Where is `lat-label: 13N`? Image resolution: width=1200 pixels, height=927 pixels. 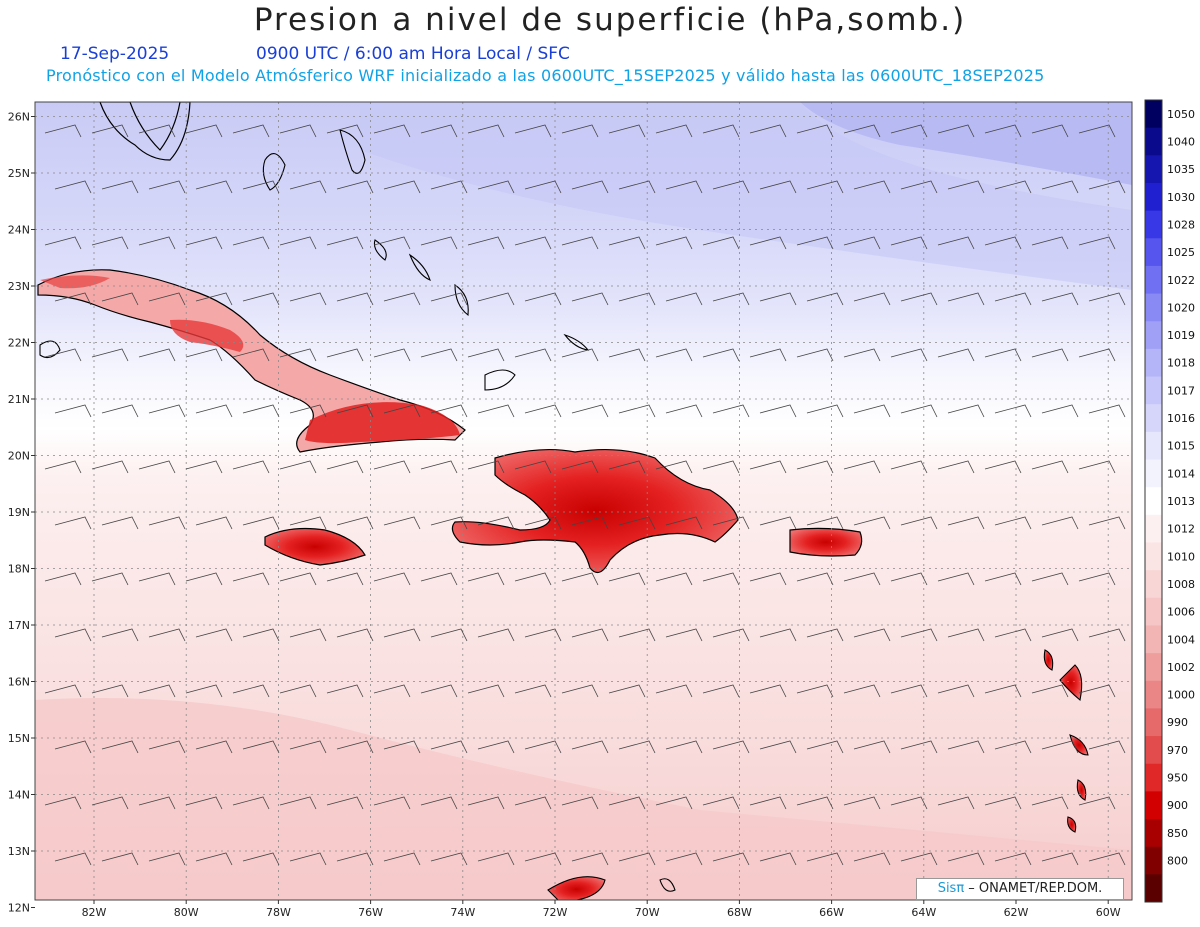 lat-label: 13N is located at coordinates (19, 851).